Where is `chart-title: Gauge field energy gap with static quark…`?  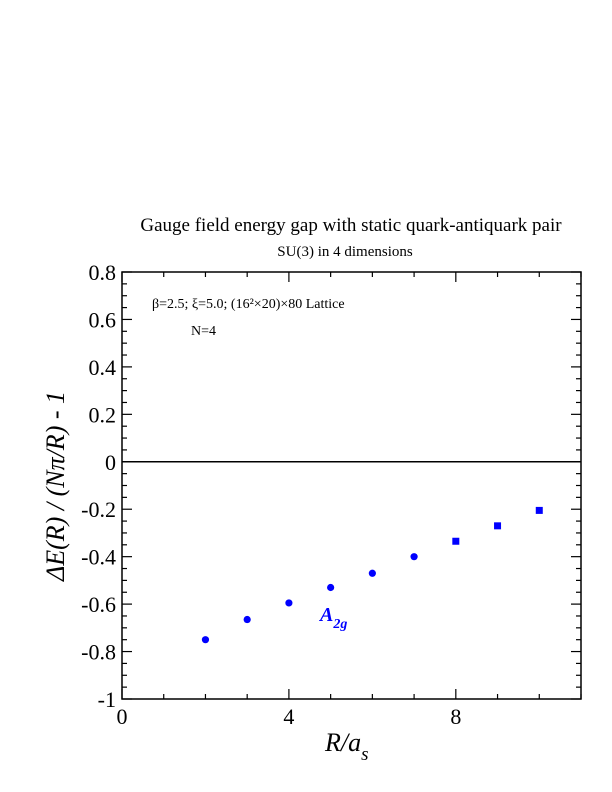 chart-title: Gauge field energy gap with static quark… is located at coordinates (351, 225).